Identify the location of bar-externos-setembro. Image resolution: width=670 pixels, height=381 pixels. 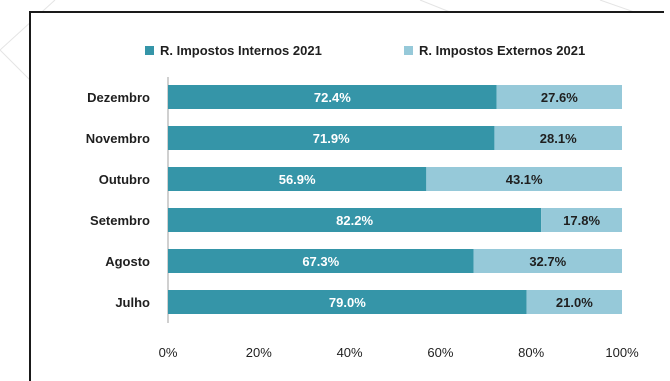
(581, 220).